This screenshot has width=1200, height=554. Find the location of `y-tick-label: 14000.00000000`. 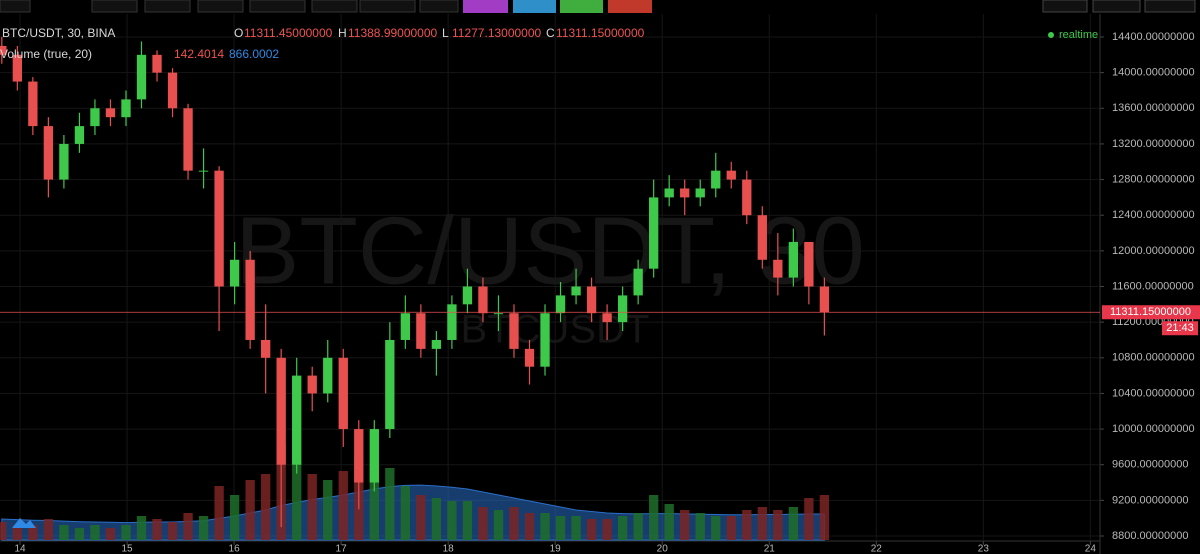

y-tick-label: 14000.00000000 is located at coordinates (1153, 73).